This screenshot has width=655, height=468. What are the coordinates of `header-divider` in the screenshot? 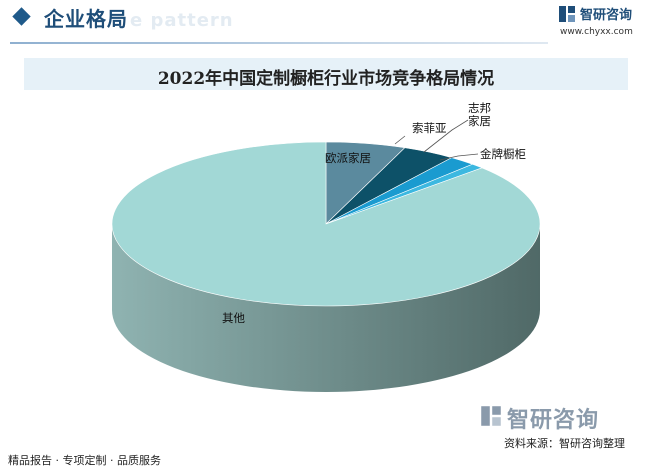 It's located at (279, 43).